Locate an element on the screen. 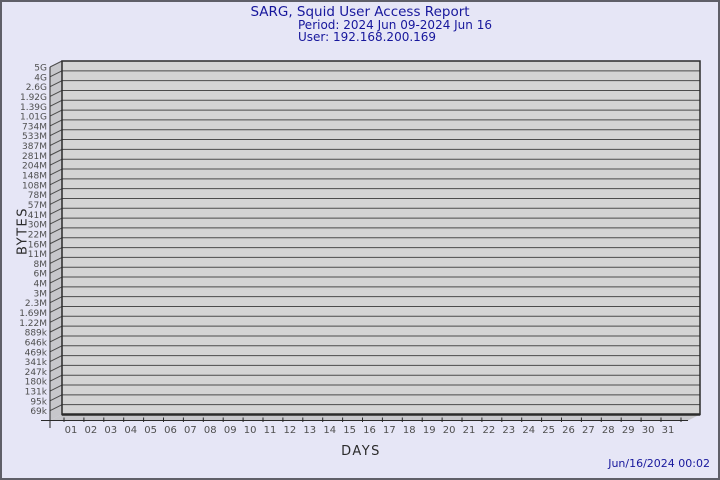  y-tick-label: 2.3M is located at coordinates (36, 304).